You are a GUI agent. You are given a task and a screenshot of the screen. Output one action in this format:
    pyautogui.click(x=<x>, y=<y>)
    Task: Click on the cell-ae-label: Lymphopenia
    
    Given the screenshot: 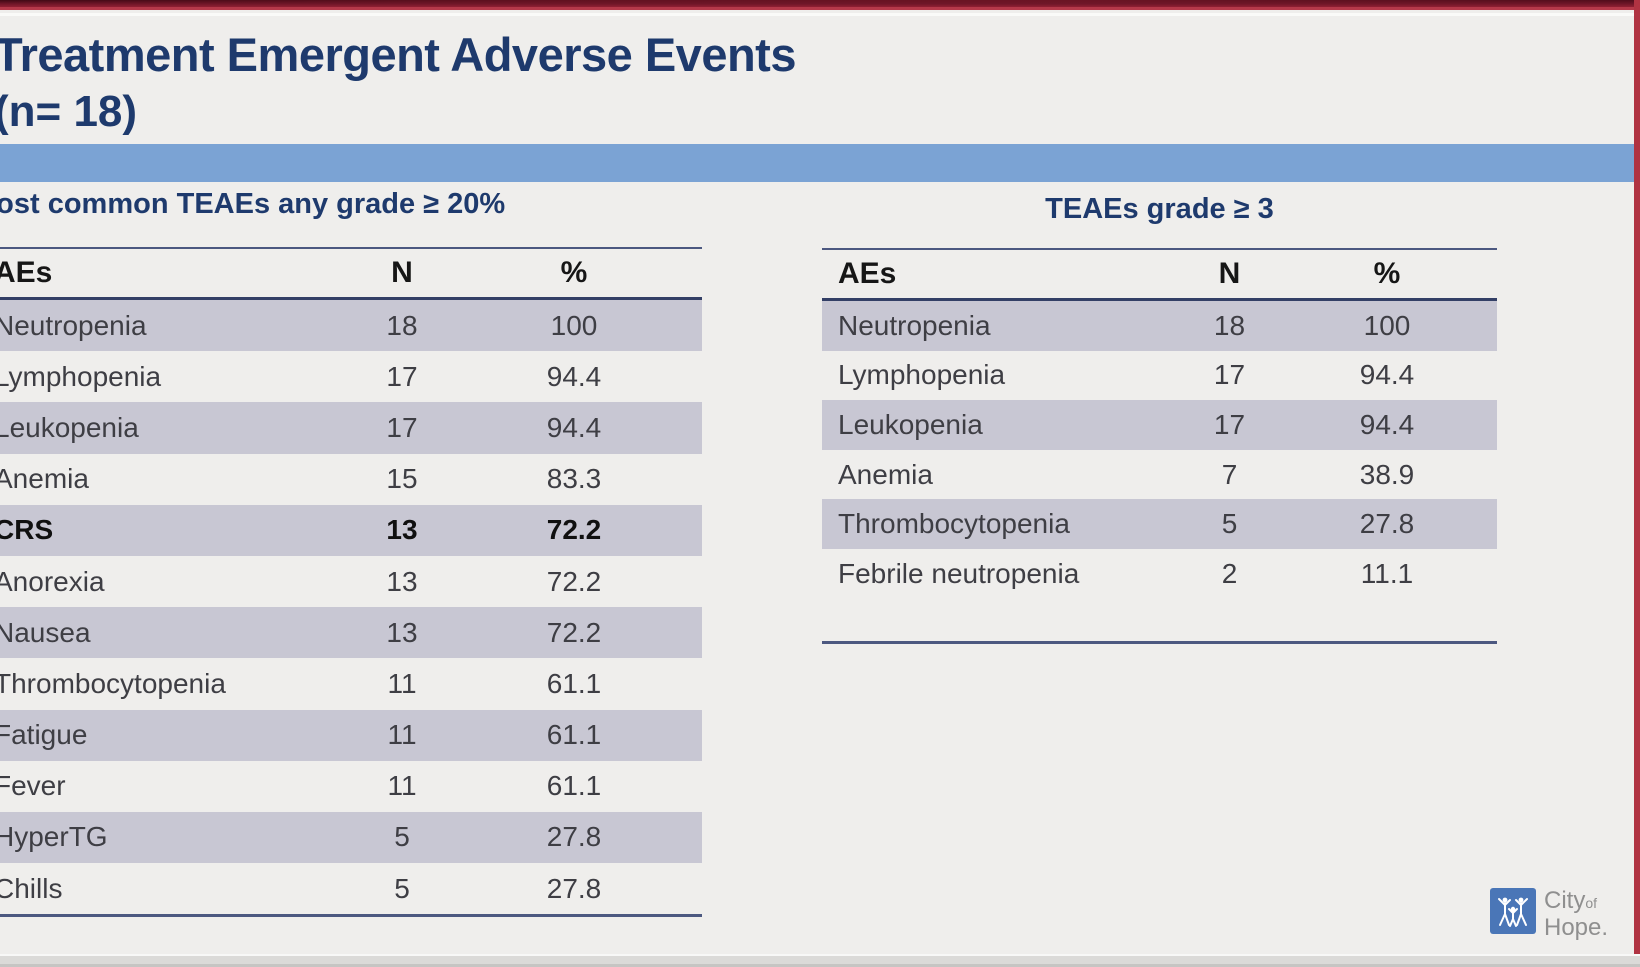 What is the action you would take?
    pyautogui.click(x=922, y=375)
    